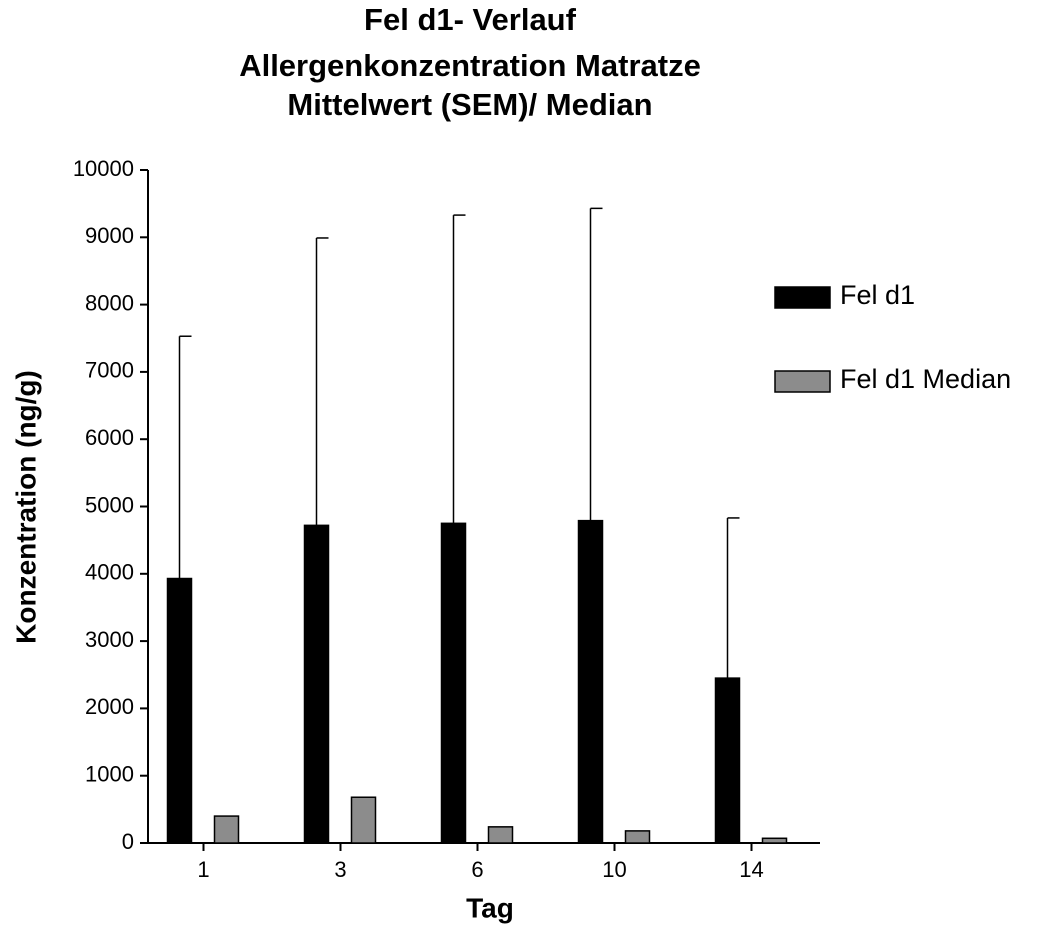 The image size is (1046, 928). What do you see at coordinates (109, 639) in the screenshot?
I see `y-tick-label: 3000` at bounding box center [109, 639].